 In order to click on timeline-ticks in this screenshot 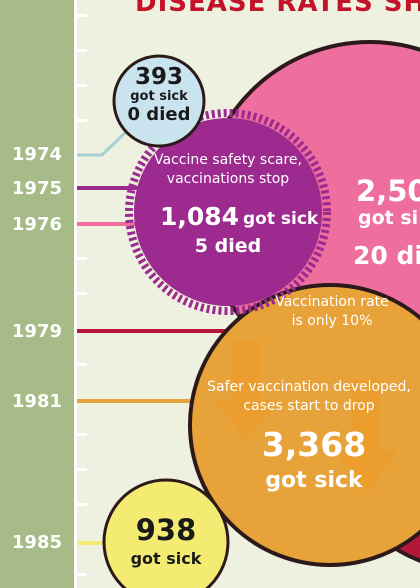, I will do `click(82, 295)`.